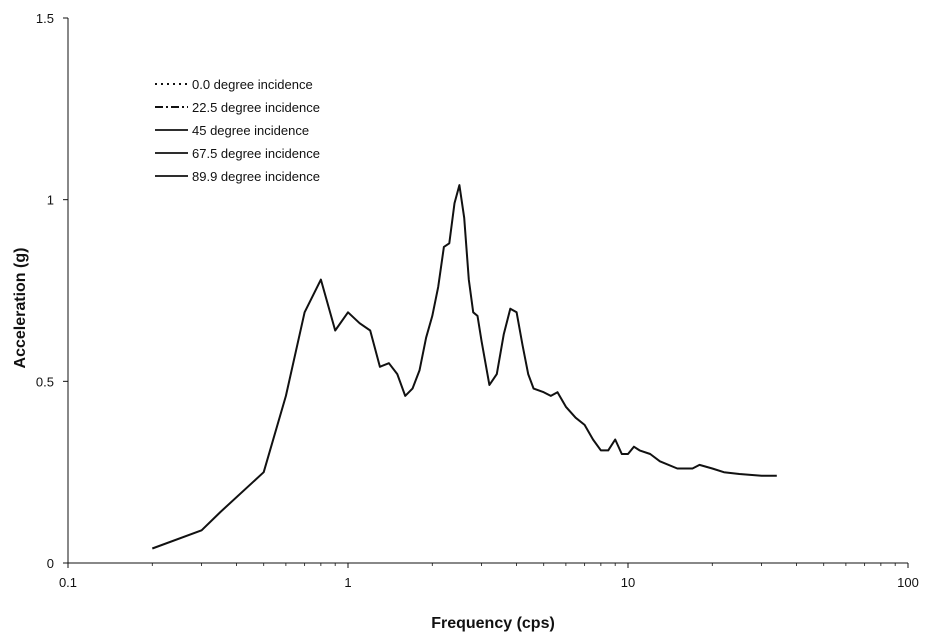 The height and width of the screenshot is (637, 927). I want to click on legend-label: 22.5 degree incidence, so click(256, 107).